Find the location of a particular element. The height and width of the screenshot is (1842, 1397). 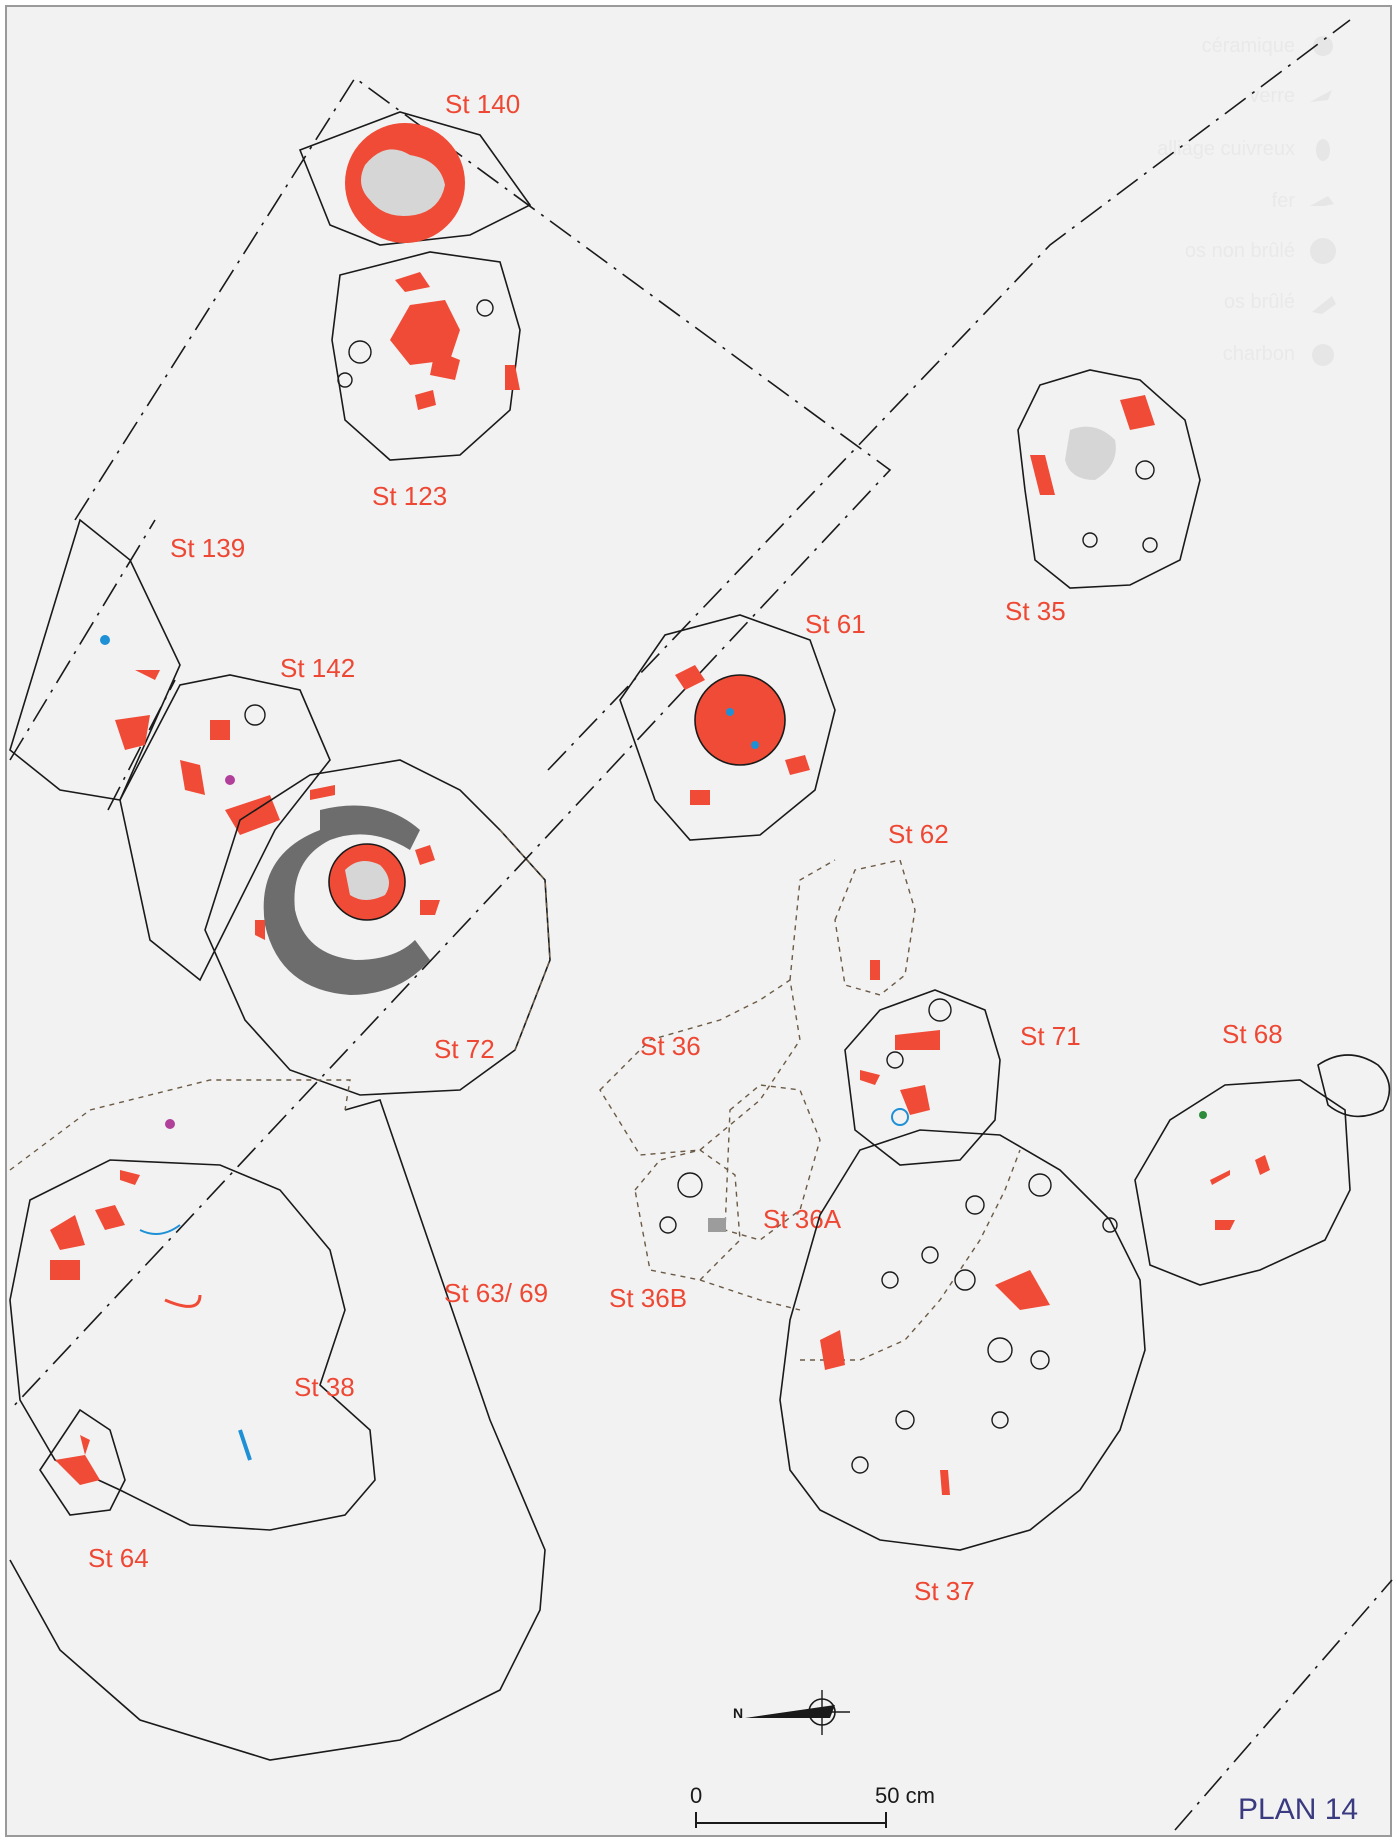

legend-item-copper: alliage cuivreux is located at coordinates (1243, 149).